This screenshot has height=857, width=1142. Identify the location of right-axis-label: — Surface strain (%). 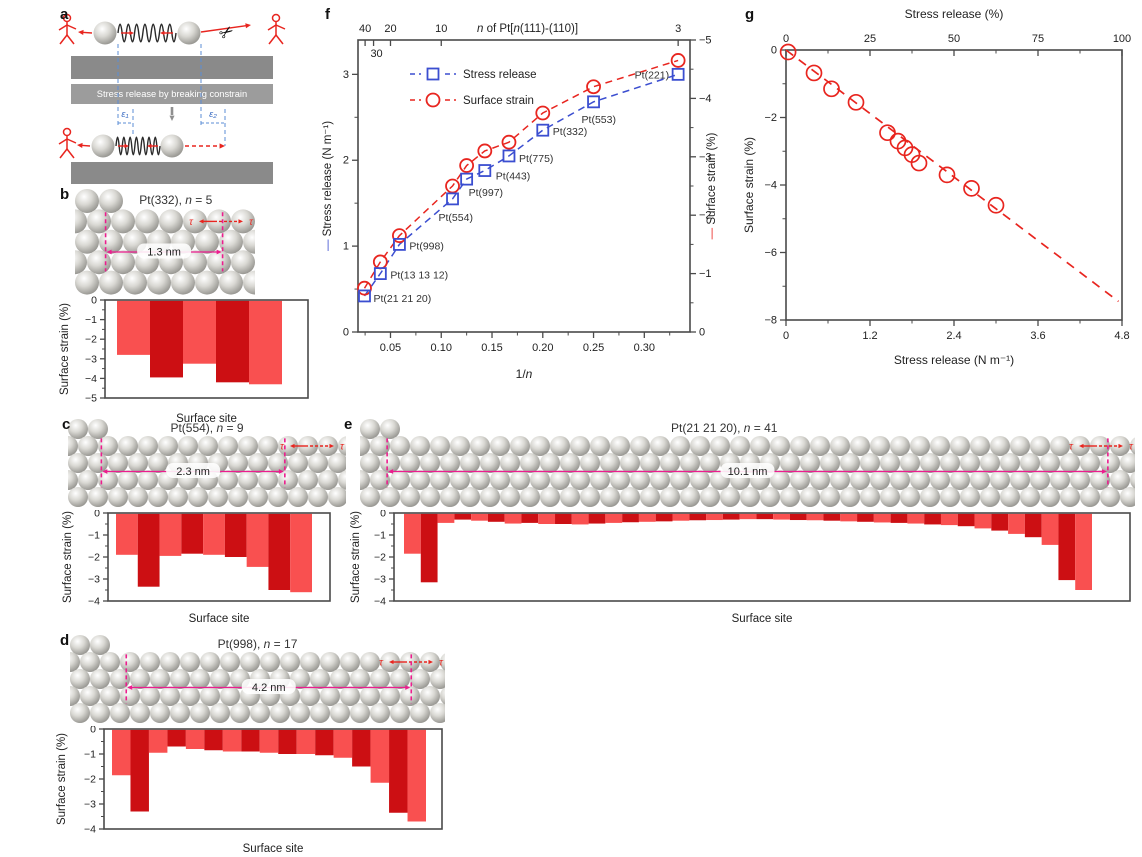
(712, 185).